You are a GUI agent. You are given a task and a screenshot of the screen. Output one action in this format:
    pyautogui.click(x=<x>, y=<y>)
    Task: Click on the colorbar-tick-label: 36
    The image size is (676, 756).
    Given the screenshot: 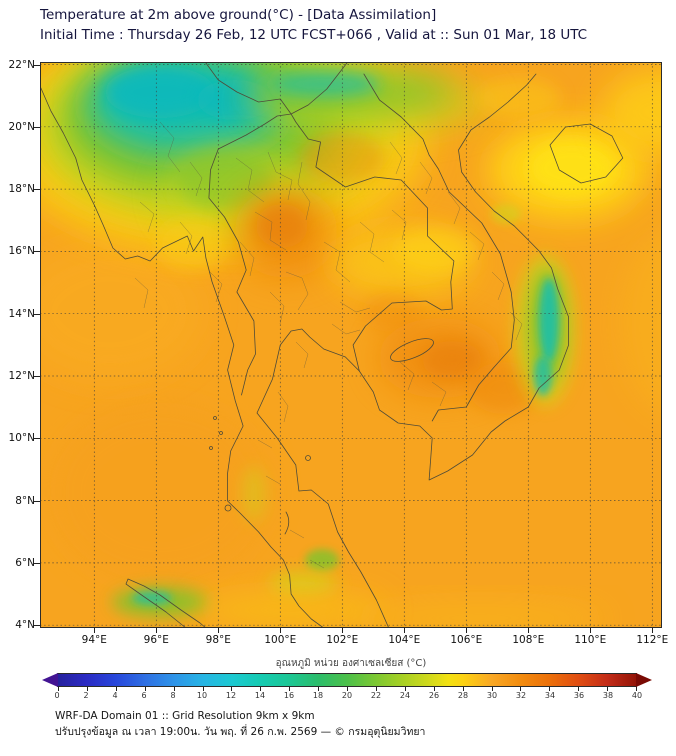 What is the action you would take?
    pyautogui.click(x=579, y=695)
    